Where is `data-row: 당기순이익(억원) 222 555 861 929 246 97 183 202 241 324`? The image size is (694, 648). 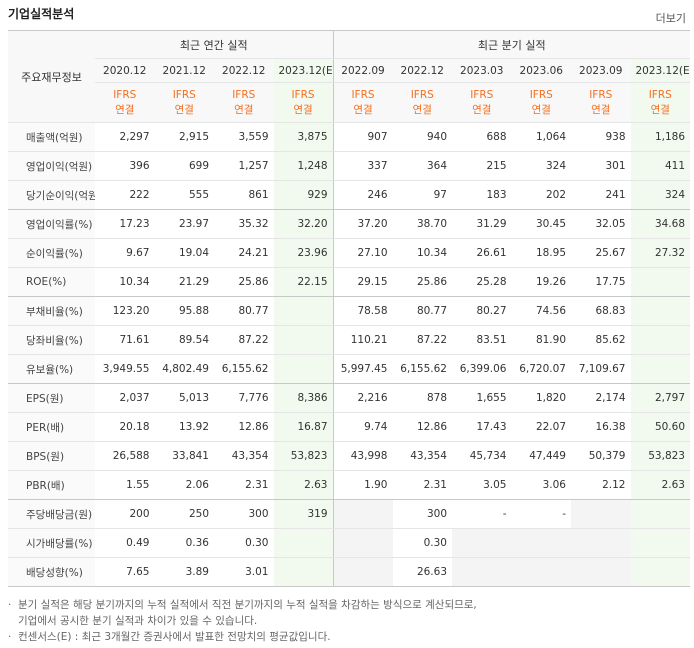 data-row: 당기순이익(억원) 222 555 861 929 246 97 183 202 241 324 is located at coordinates (349, 195).